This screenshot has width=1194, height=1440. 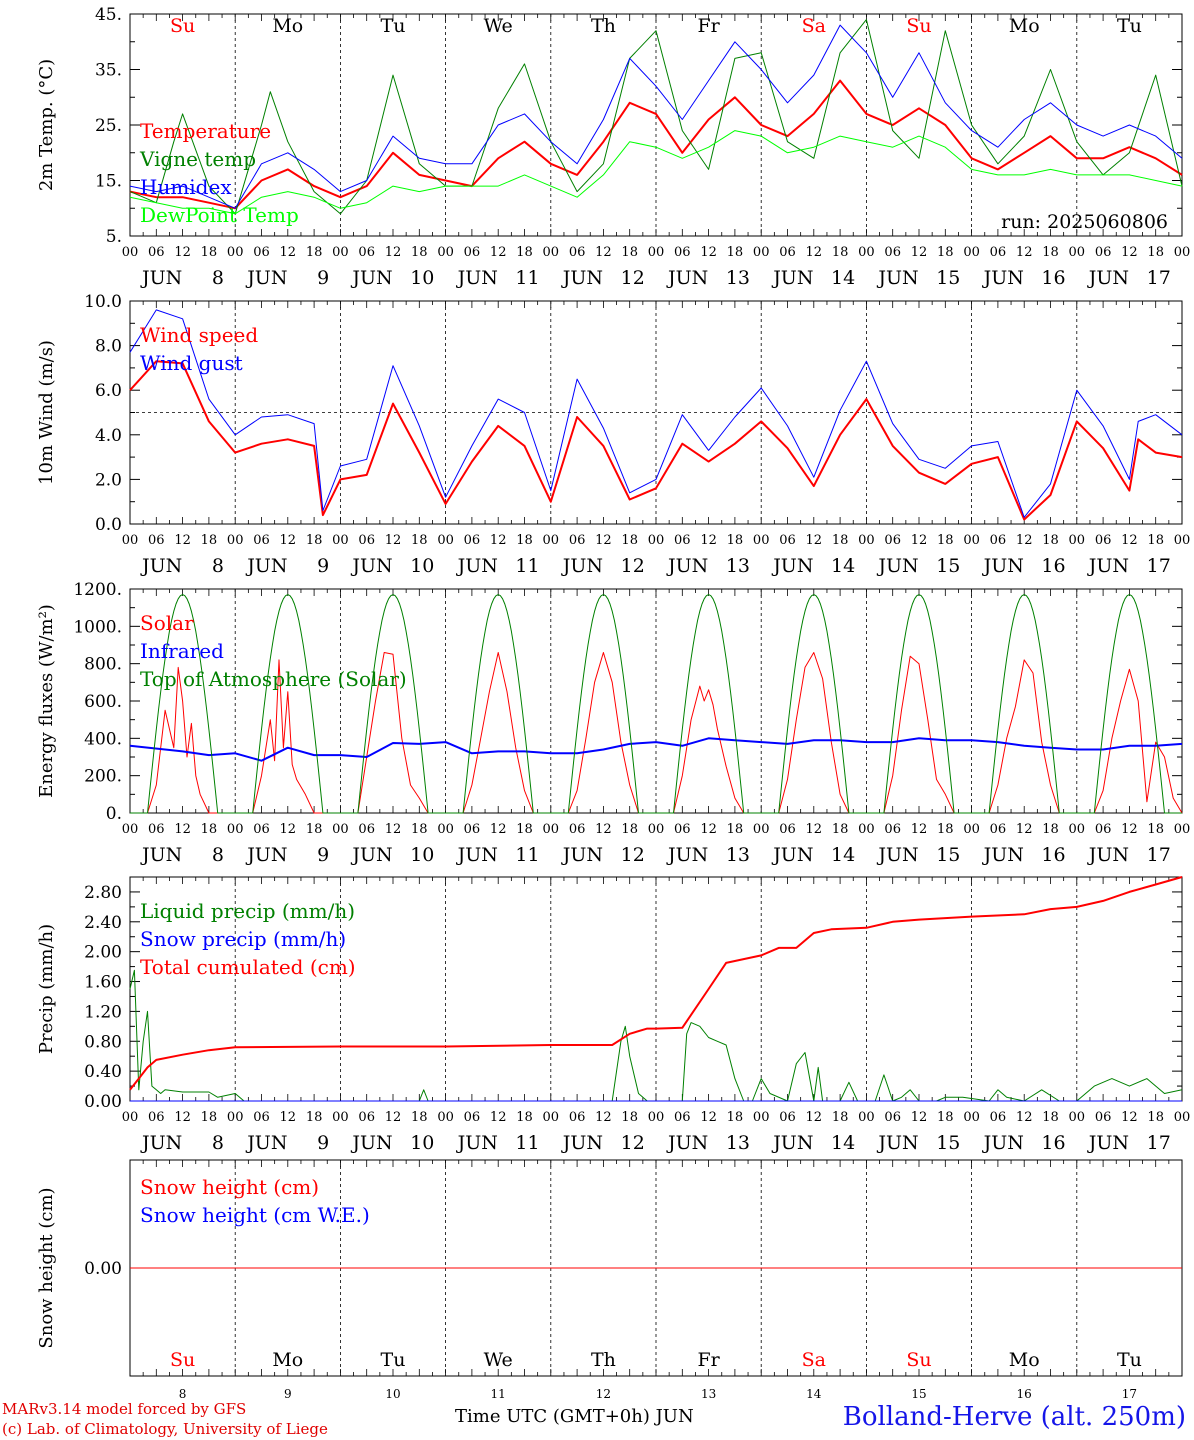 What do you see at coordinates (656, 983) in the screenshot?
I see `series-total-cumulated-cm-` at bounding box center [656, 983].